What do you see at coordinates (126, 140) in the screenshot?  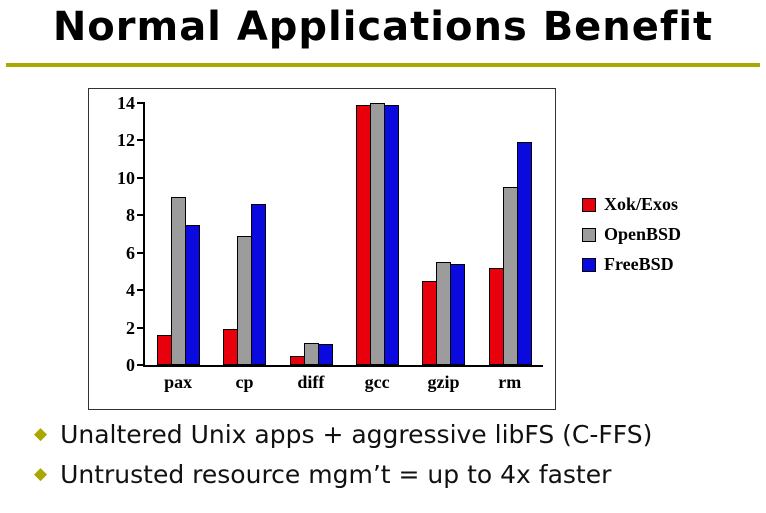 I see `y-tick-label: 12` at bounding box center [126, 140].